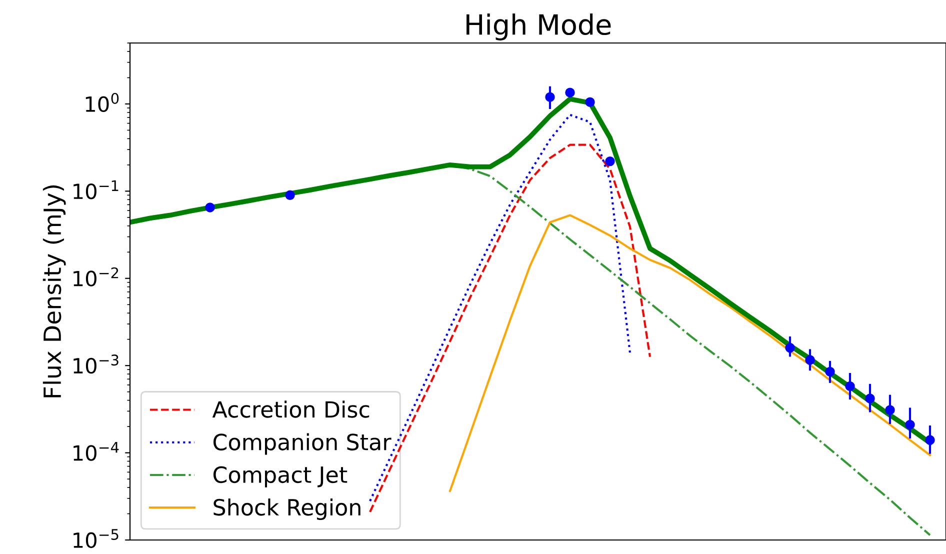  What do you see at coordinates (54, 291) in the screenshot?
I see `y-axis-title: Flux Density (mJy)` at bounding box center [54, 291].